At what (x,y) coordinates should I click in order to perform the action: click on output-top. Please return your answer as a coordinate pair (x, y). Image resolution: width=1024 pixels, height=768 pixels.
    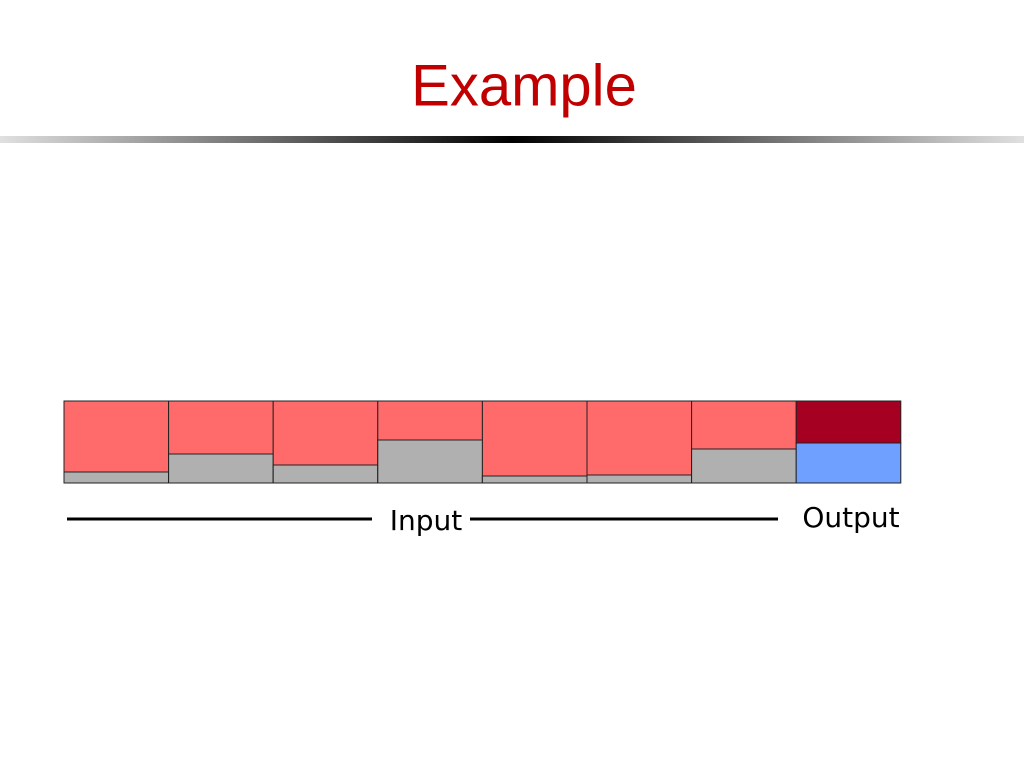
    Looking at the image, I should click on (848, 422).